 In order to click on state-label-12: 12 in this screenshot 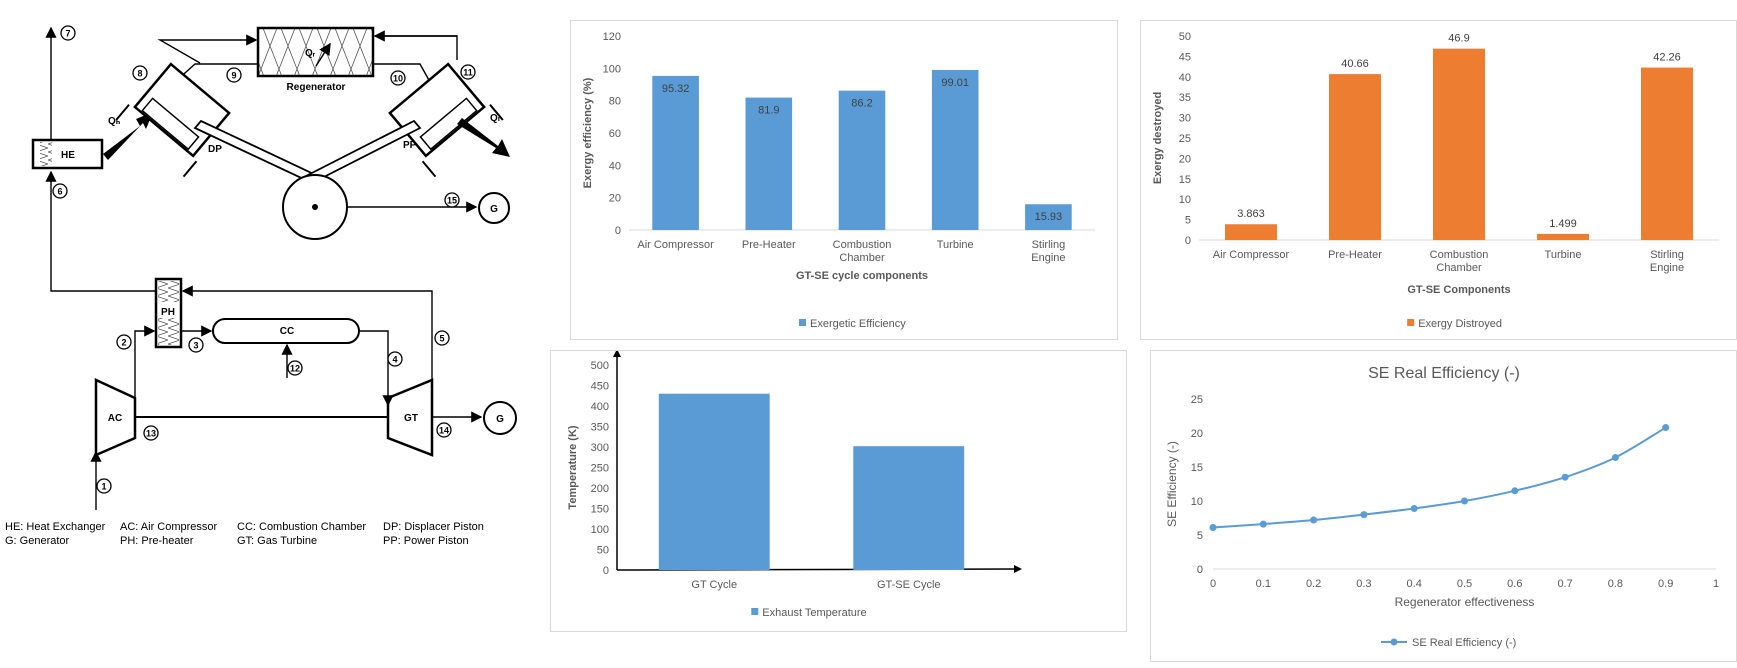, I will do `click(295, 369)`.